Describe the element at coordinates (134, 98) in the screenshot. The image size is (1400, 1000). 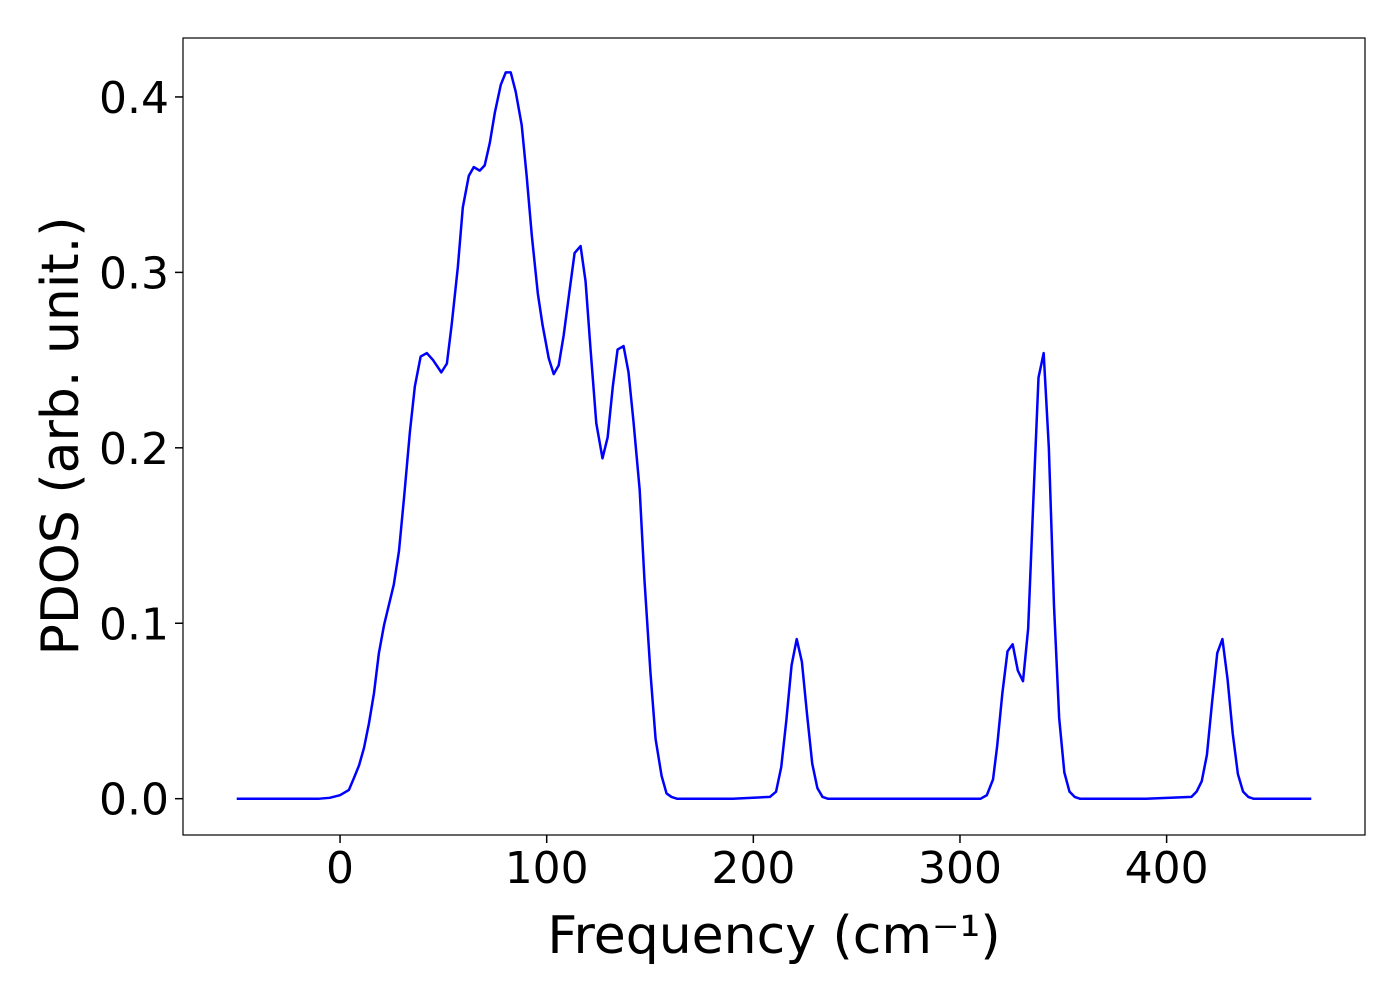
I see `y-tick-label: 0.4` at that location.